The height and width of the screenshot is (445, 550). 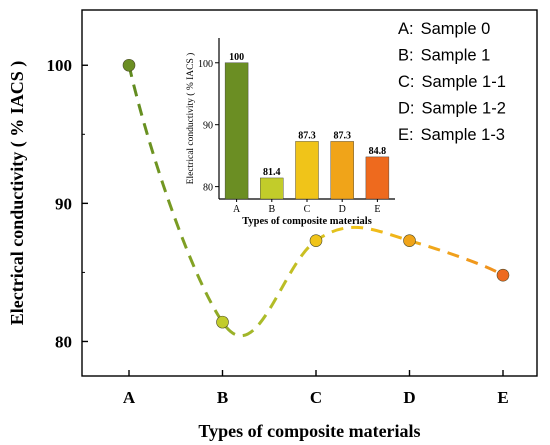 I want to click on legend-entry: B: Sample 1, so click(x=444, y=56).